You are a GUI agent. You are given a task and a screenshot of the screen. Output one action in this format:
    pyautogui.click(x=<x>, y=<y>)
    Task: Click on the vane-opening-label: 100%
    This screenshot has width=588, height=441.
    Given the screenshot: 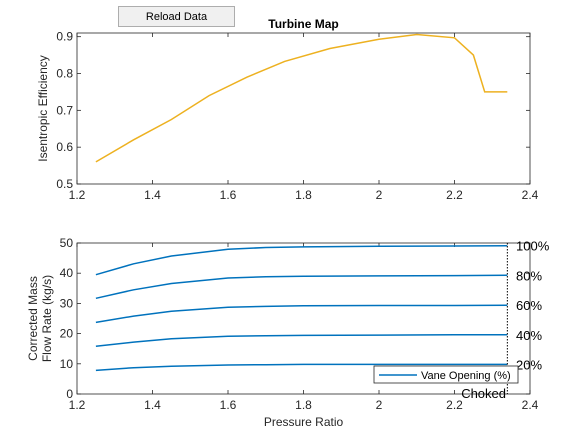 What is the action you would take?
    pyautogui.click(x=533, y=246)
    